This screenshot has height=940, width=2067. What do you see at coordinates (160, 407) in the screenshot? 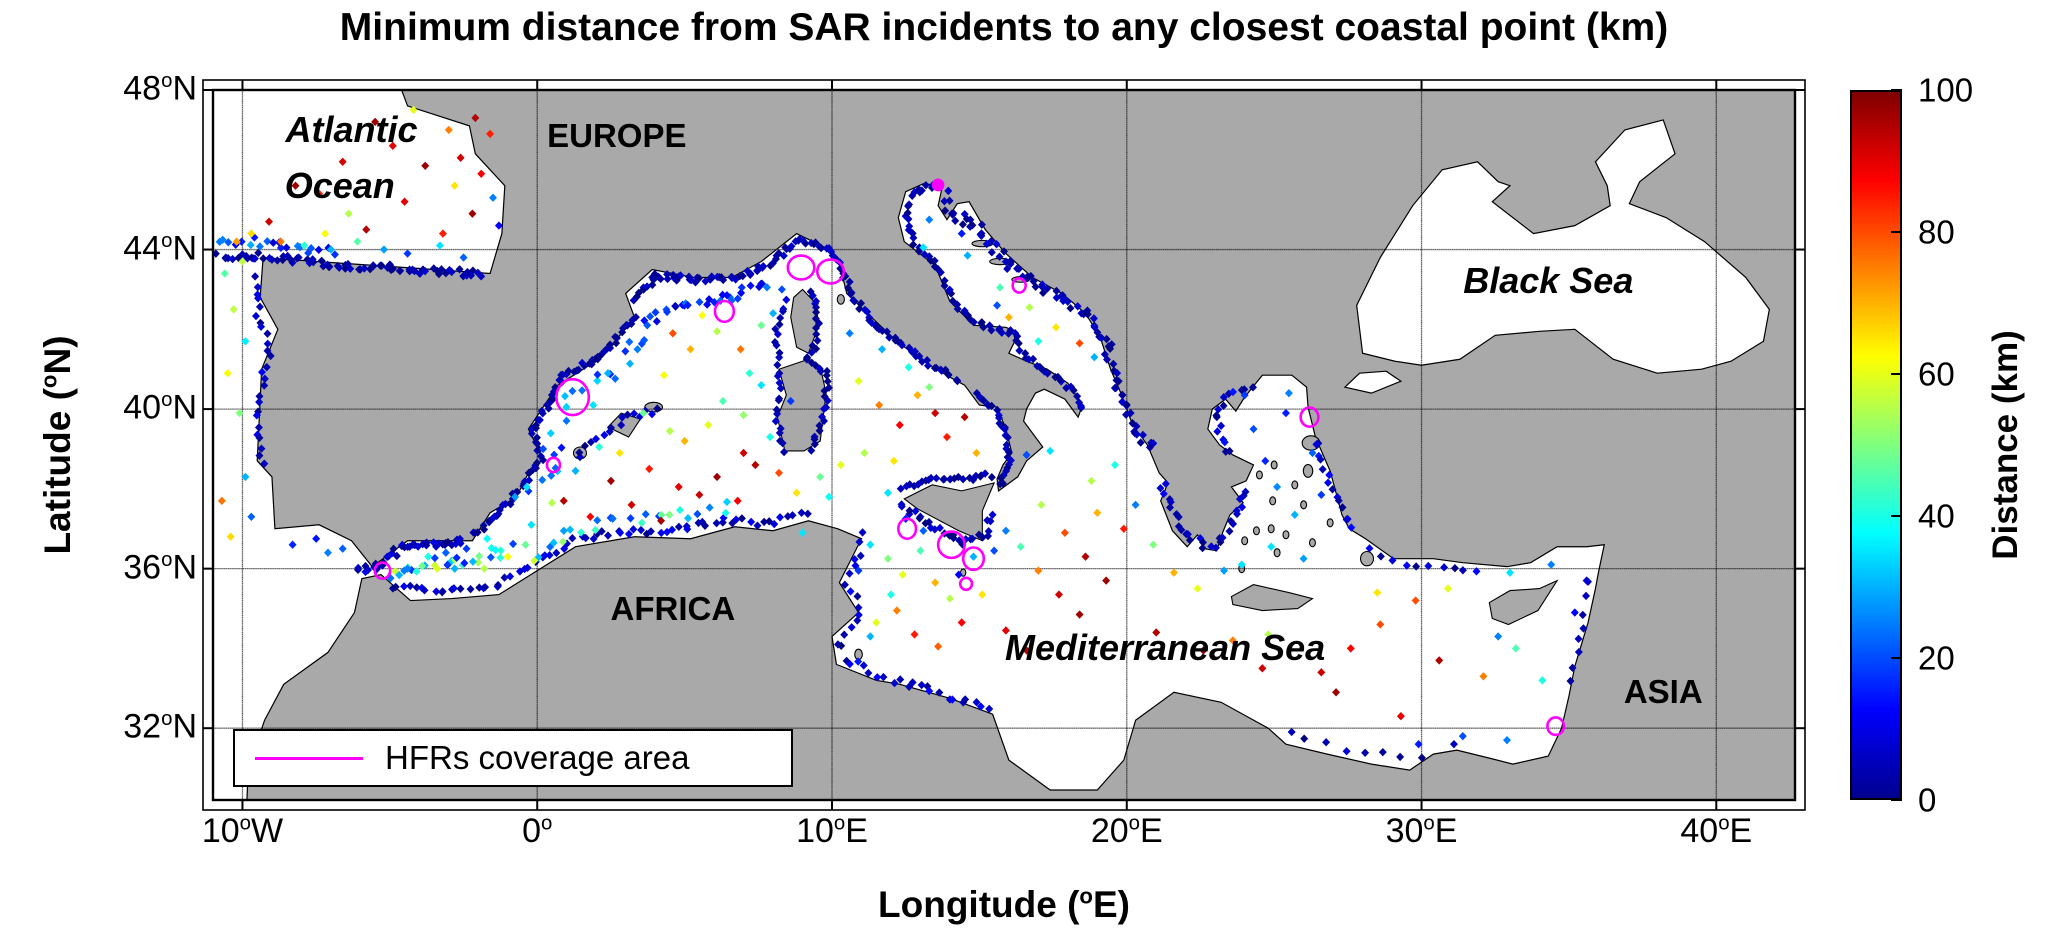
I see `y-tick-label: 40oN` at bounding box center [160, 407].